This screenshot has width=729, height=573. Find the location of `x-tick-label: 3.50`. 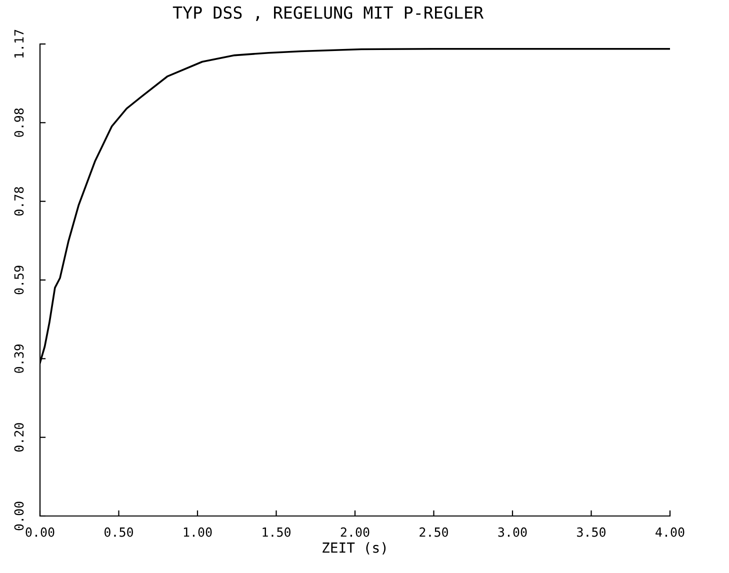

x-tick-label: 3.50 is located at coordinates (591, 532).